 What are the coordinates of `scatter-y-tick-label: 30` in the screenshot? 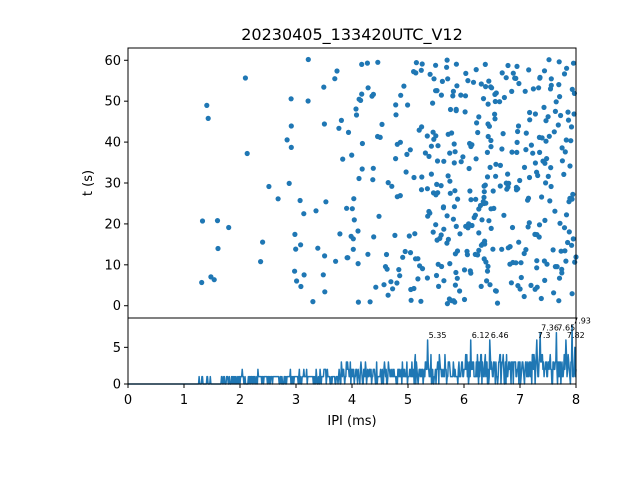 It's located at (112, 184).